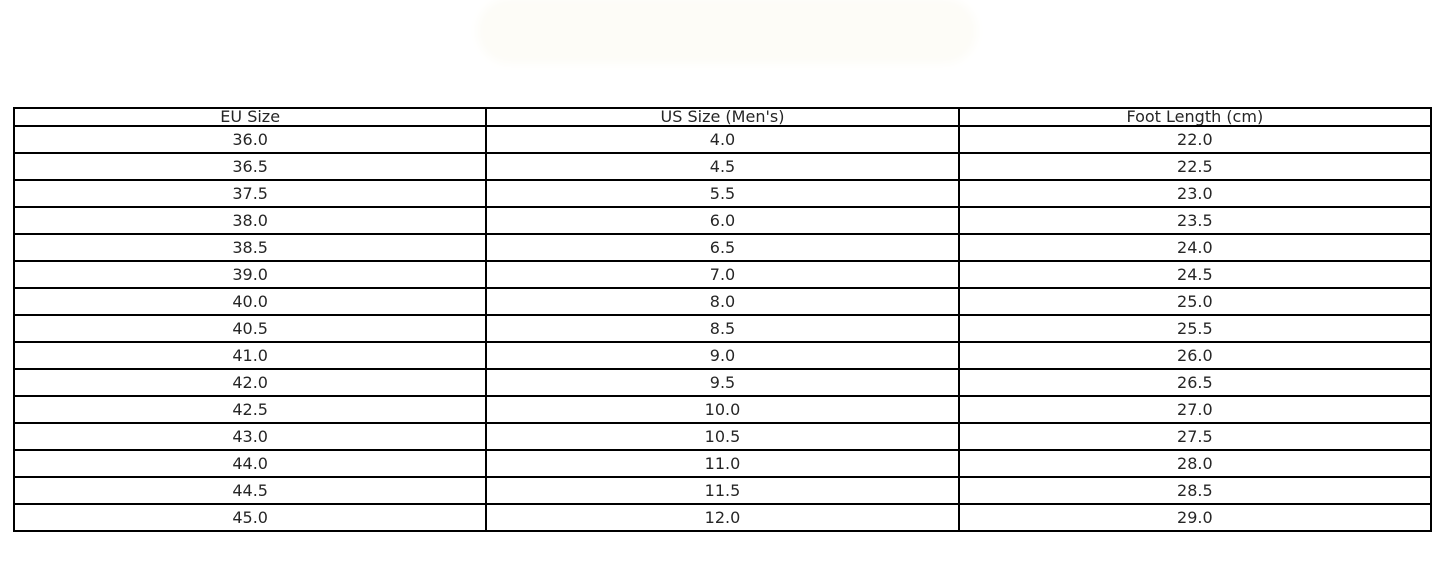 This screenshot has height=580, width=1445. Describe the element at coordinates (250, 139) in the screenshot. I see `table-cell: 36.0` at that location.